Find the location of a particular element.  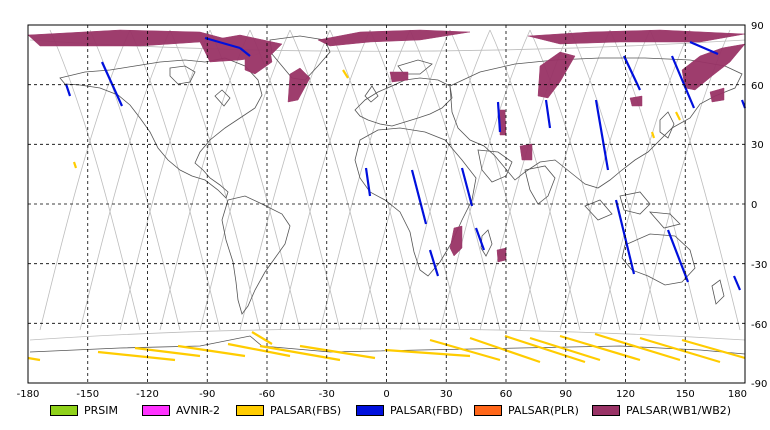

south-america-coast is located at coordinates (256, 255).